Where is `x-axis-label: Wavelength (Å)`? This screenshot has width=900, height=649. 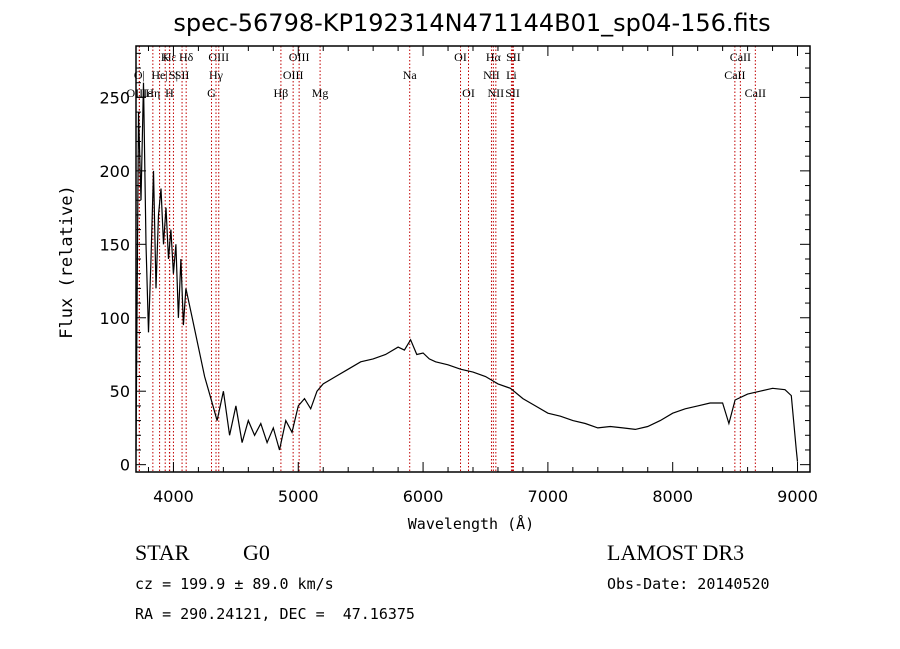
x-axis-label: Wavelength (Å) is located at coordinates (471, 523).